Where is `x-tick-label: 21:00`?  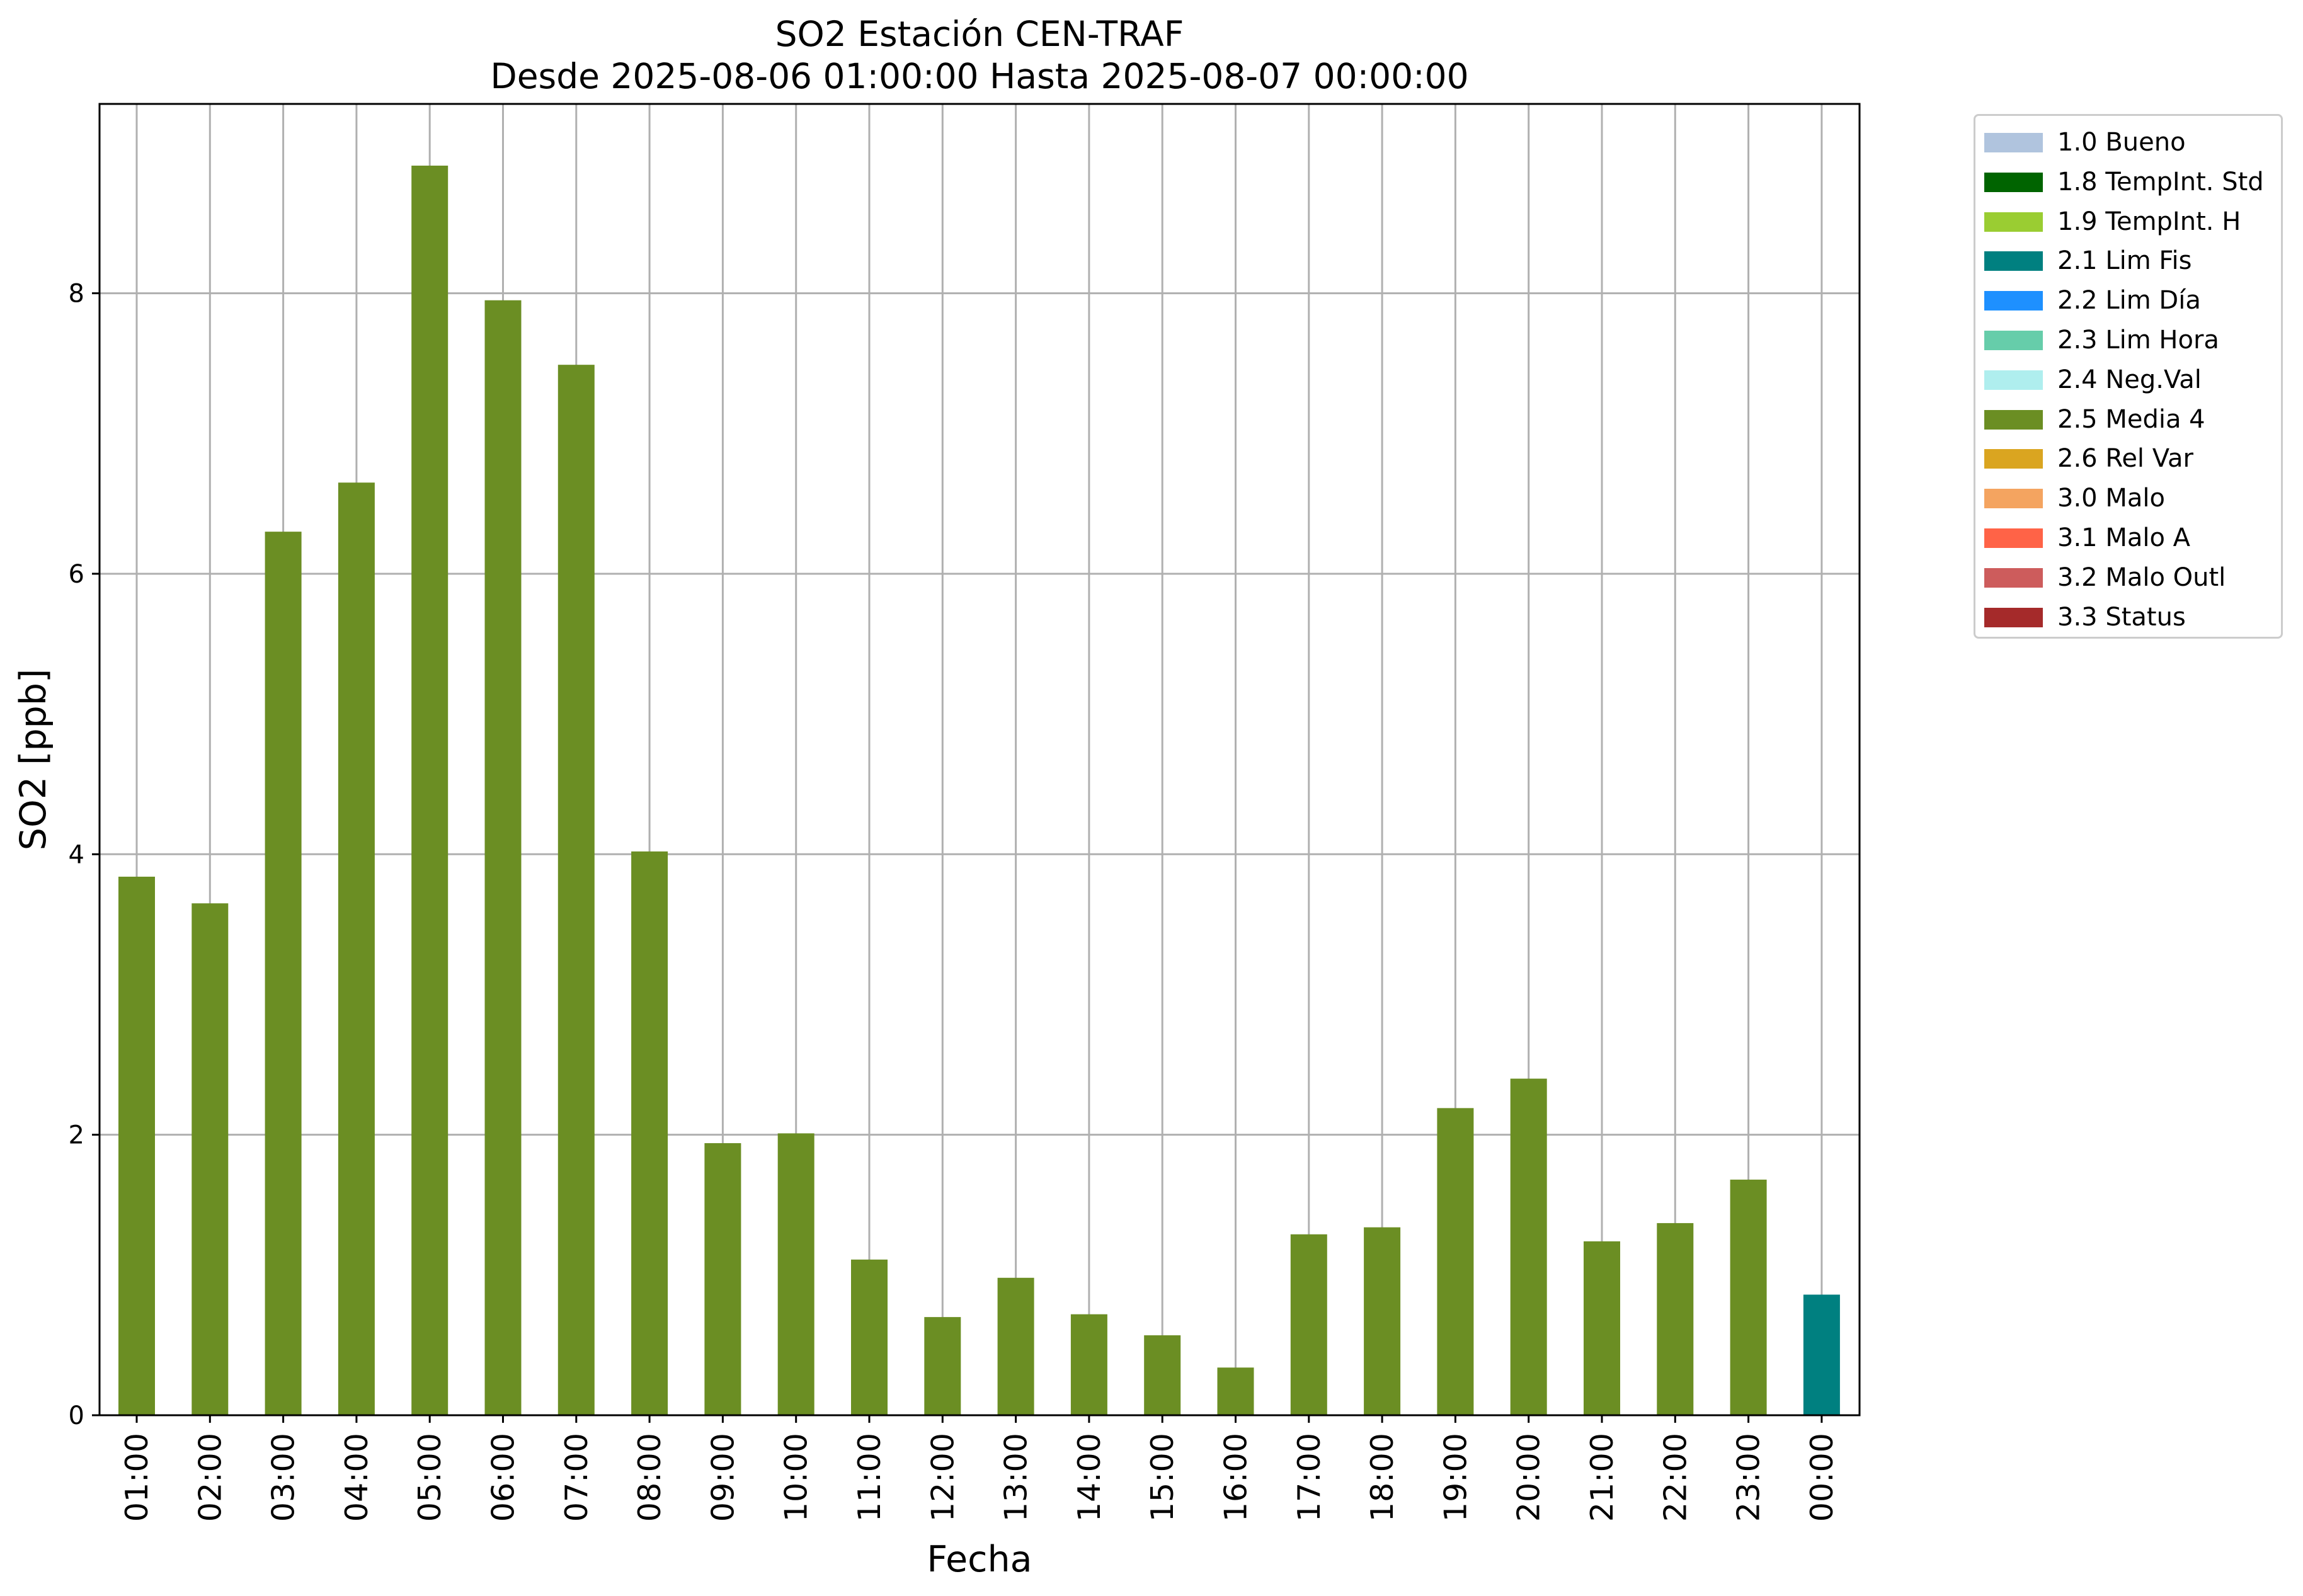 x-tick-label: 21:00 is located at coordinates (1602, 1477).